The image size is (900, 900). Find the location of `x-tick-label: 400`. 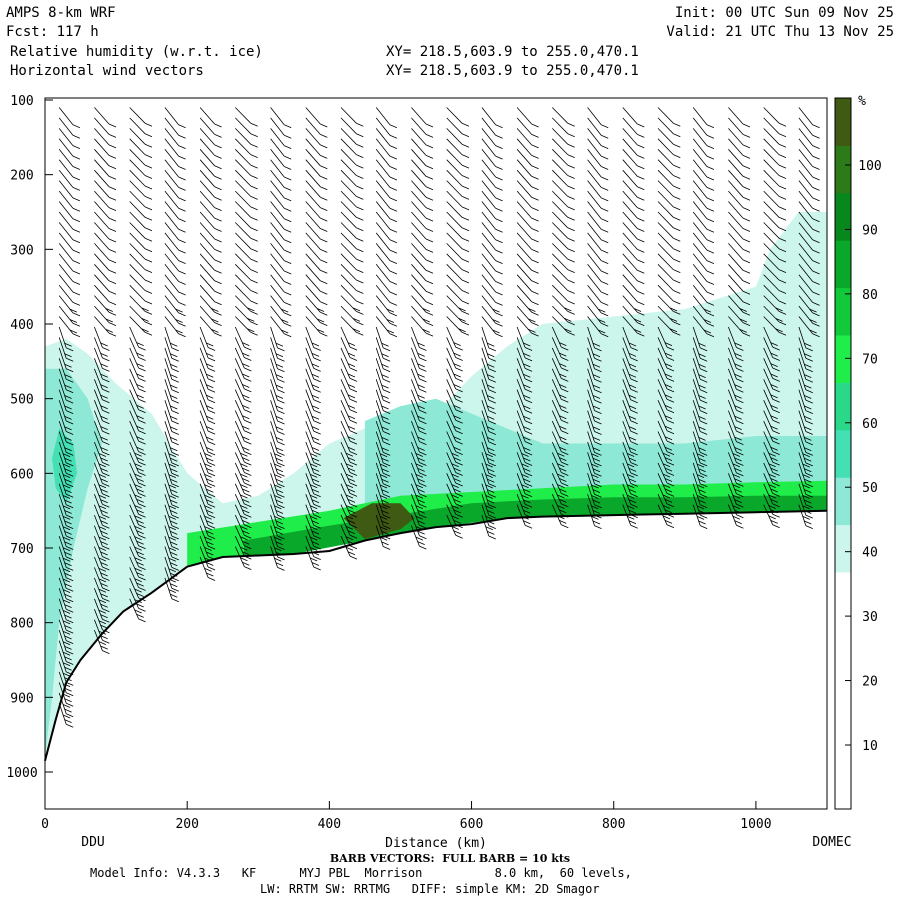

x-tick-label: 400 is located at coordinates (329, 824).